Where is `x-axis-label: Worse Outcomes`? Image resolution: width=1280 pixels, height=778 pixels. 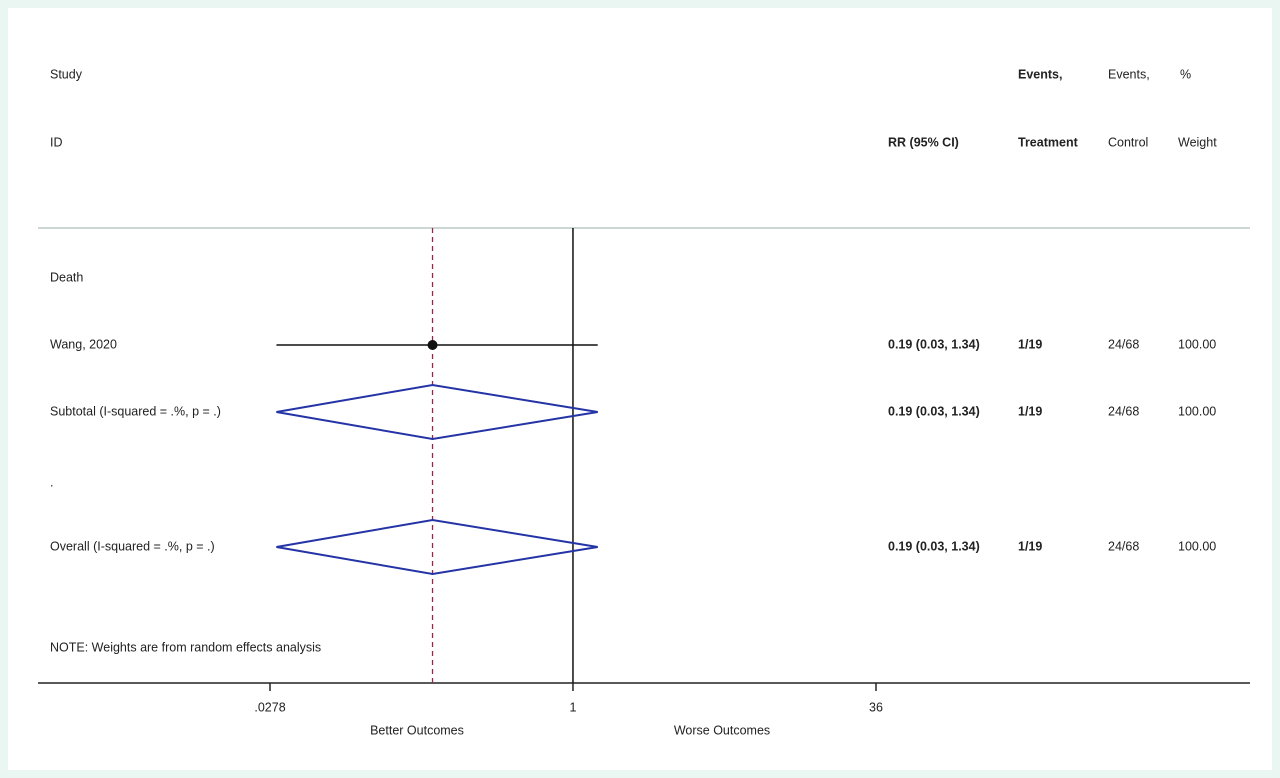
x-axis-label: Worse Outcomes is located at coordinates (722, 730).